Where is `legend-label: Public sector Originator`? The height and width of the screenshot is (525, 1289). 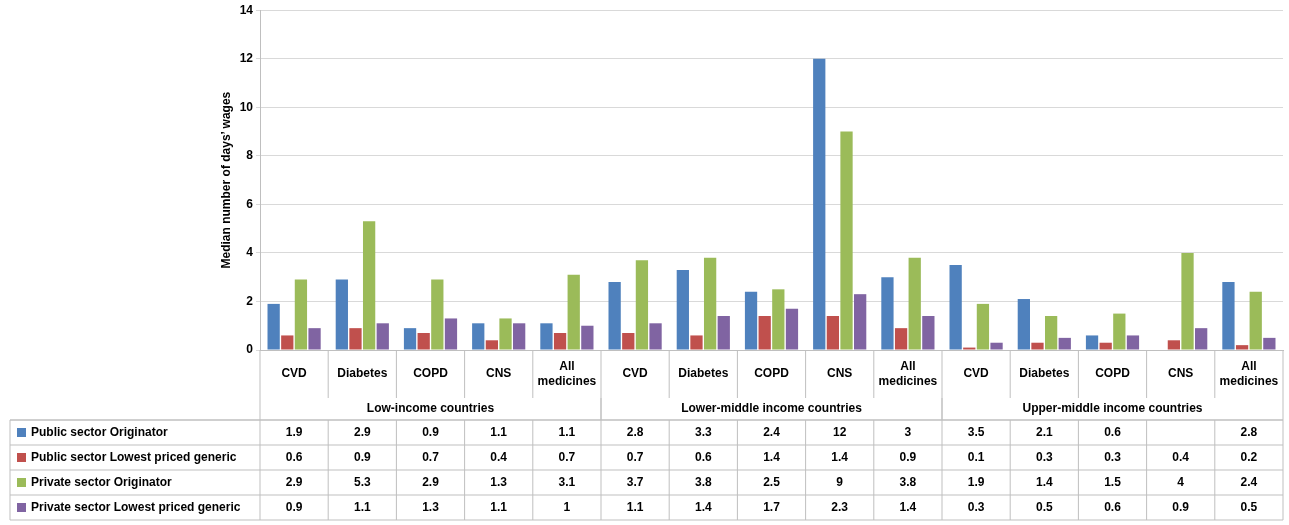 legend-label: Public sector Originator is located at coordinates (100, 431).